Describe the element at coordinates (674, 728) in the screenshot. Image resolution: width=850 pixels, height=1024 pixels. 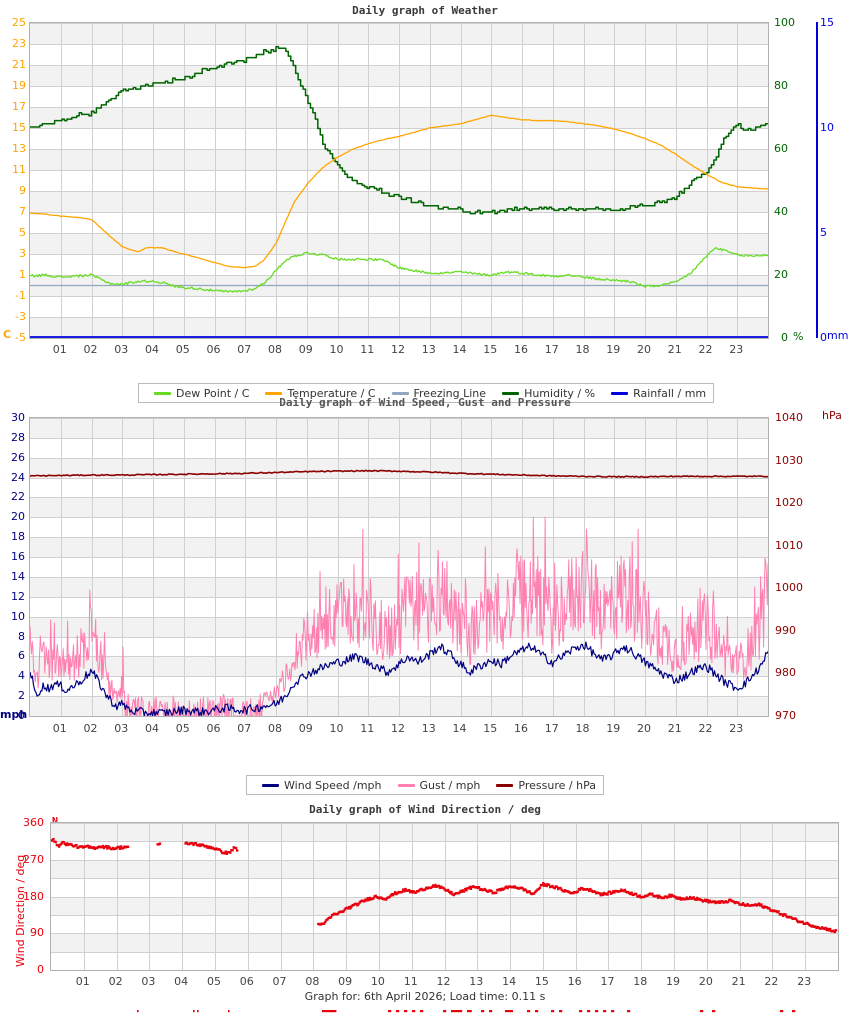
I see `xtick-label: 21` at that location.